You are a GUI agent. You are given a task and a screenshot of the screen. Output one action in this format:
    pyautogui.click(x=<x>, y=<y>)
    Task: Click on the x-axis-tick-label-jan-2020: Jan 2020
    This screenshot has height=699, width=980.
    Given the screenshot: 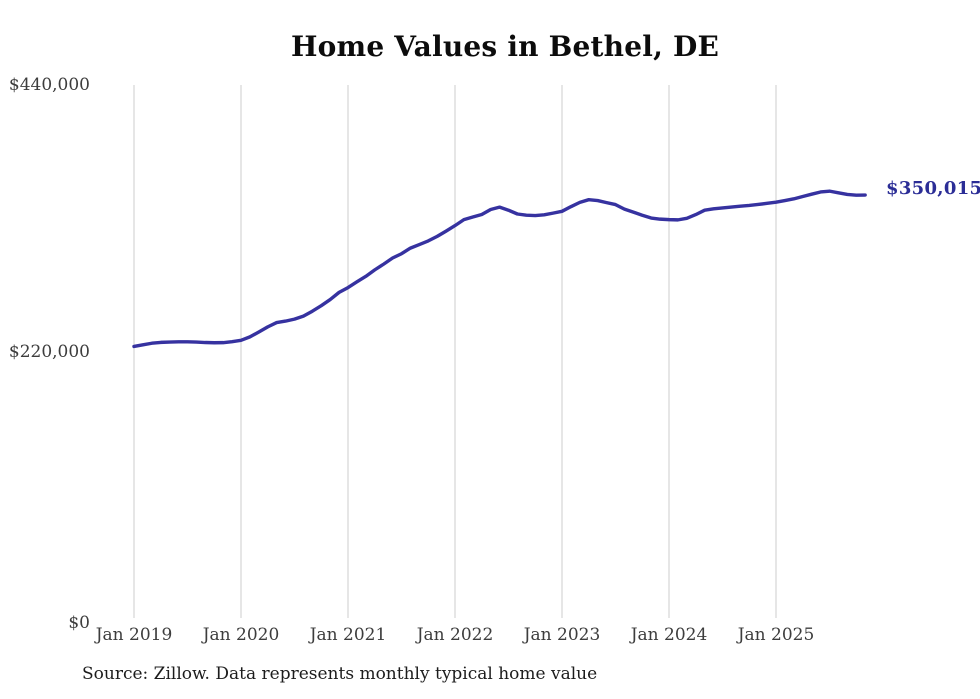 What is the action you would take?
    pyautogui.click(x=241, y=635)
    